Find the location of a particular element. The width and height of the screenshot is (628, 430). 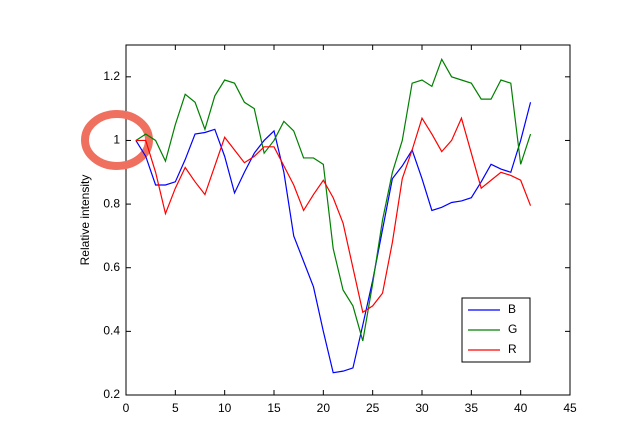

y-tick-label: 1.2 is located at coordinates (111, 76).